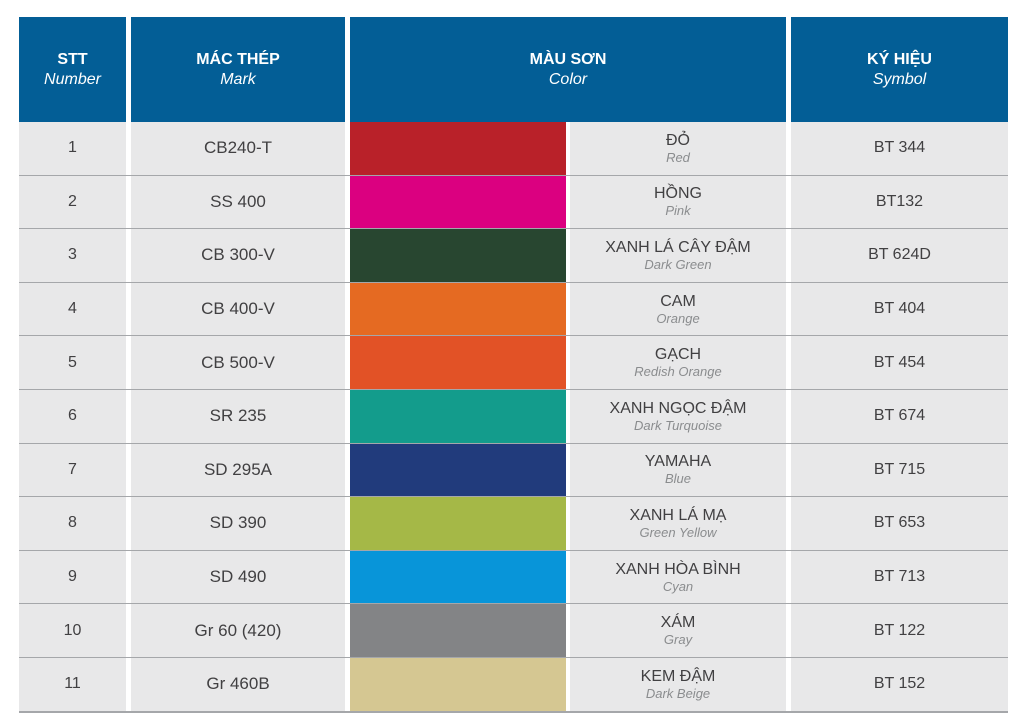 The width and height of the screenshot is (1024, 724). What do you see at coordinates (899, 470) in the screenshot?
I see `row-symbol: BT 715` at bounding box center [899, 470].